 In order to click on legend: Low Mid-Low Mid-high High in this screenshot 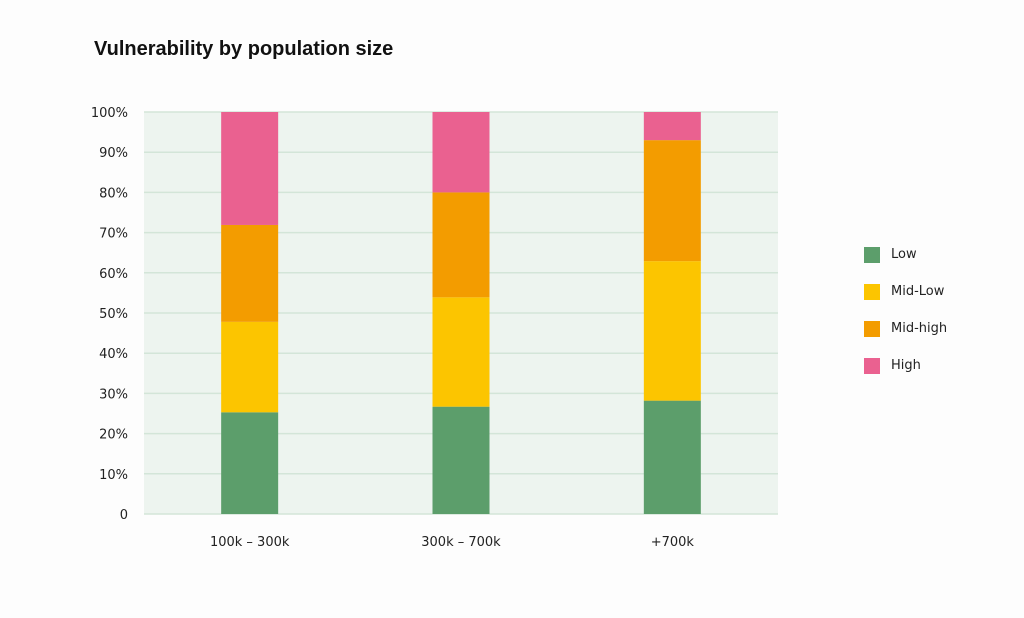, I will do `click(905, 310)`.